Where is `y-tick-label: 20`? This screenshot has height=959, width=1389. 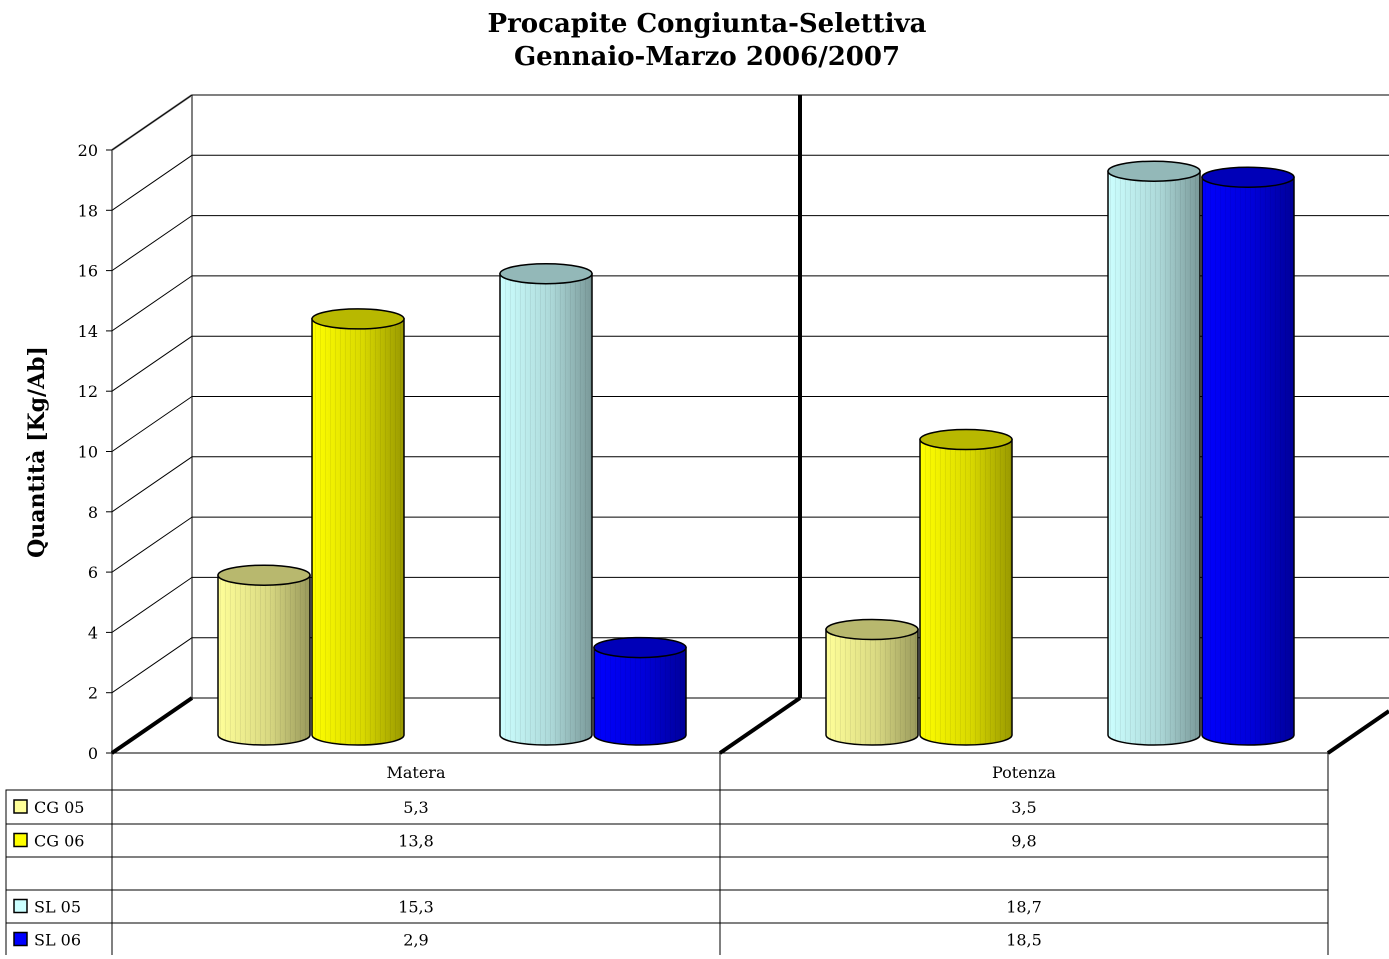 y-tick-label: 20 is located at coordinates (88, 150).